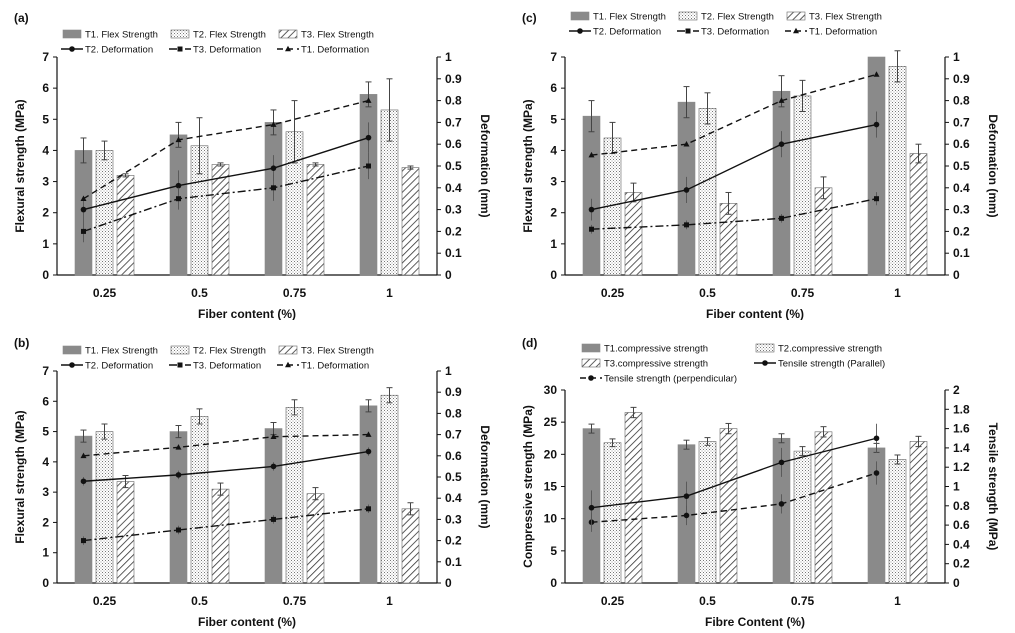 This screenshot has width=1015, height=633. I want to click on legend-label: T3.compressive strength, so click(656, 364).